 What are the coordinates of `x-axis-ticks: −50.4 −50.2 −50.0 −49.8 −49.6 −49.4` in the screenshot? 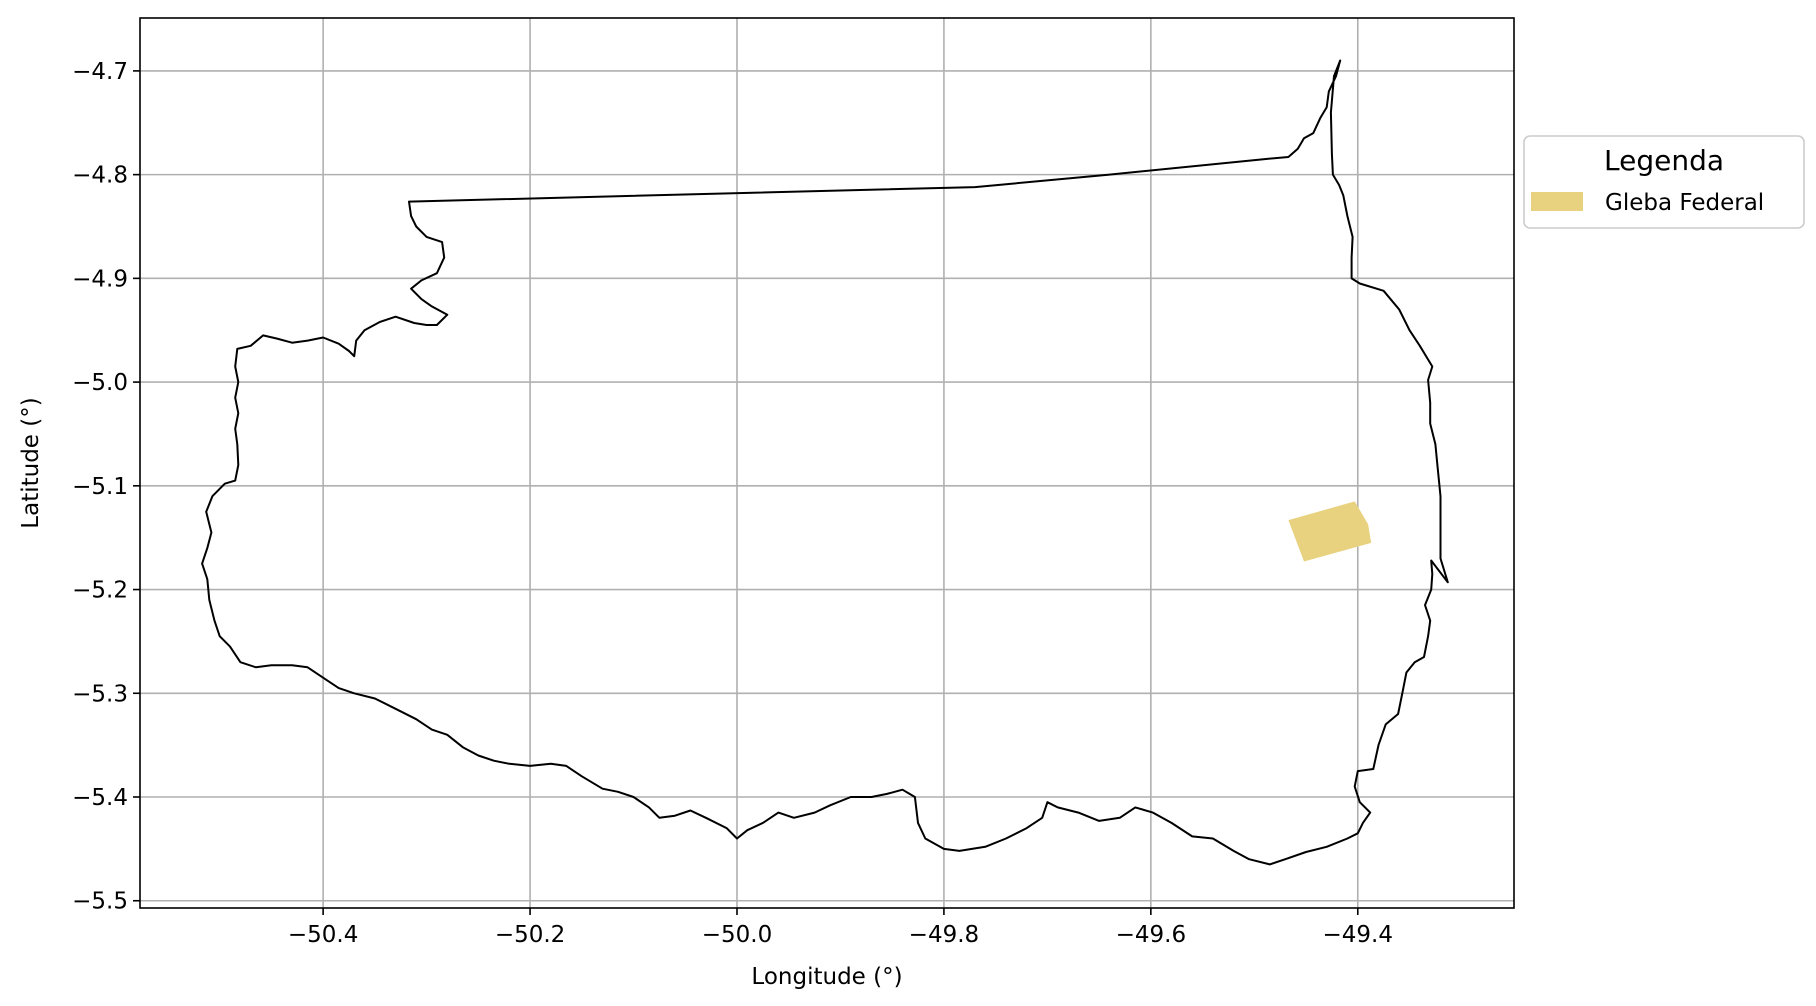 It's located at (840, 928).